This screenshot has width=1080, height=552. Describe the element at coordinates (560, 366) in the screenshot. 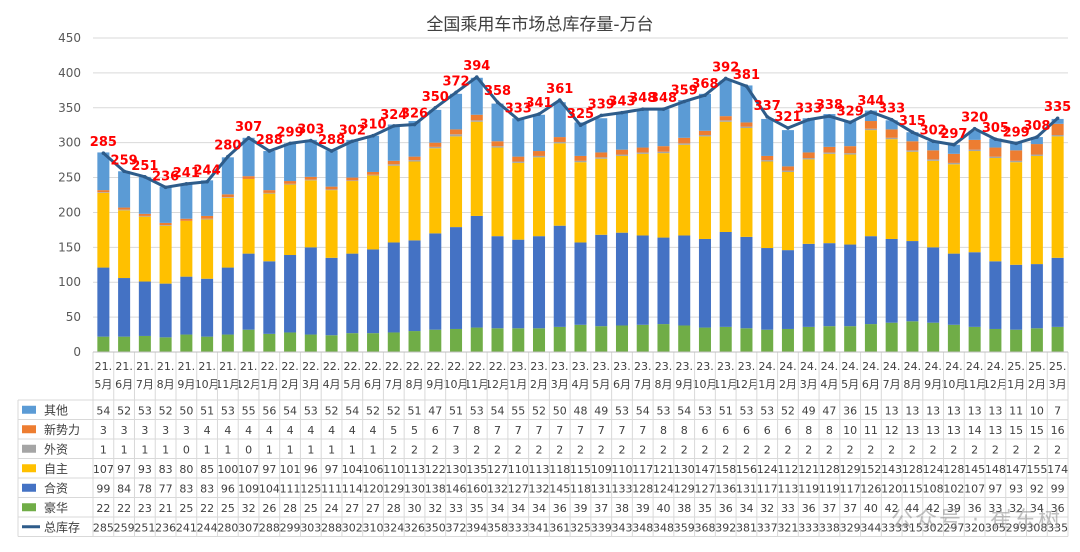

I see `x-category-label: 23.` at that location.